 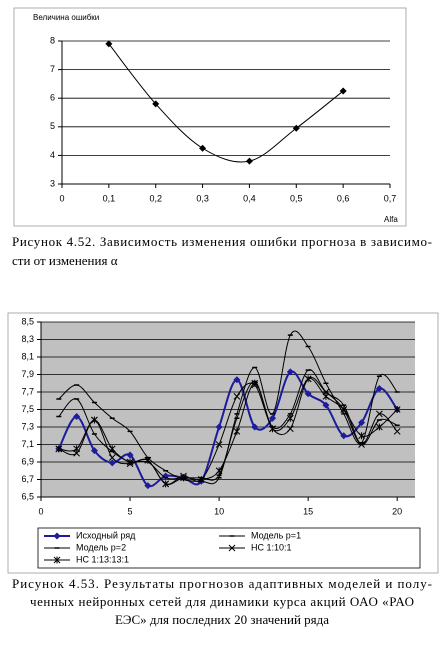 I want to click on y-tick-label: 3, so click(x=52, y=183).